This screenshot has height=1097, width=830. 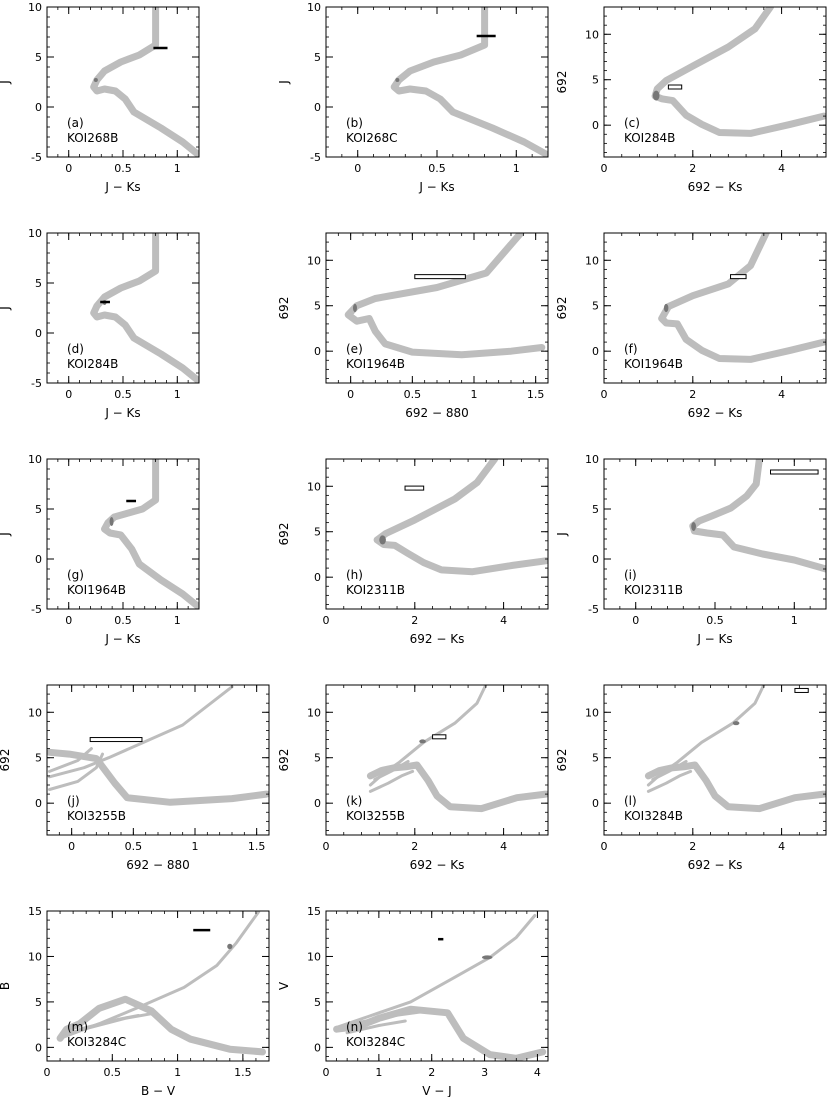 I want to click on y-tick-label: 15, so click(x=35, y=911).